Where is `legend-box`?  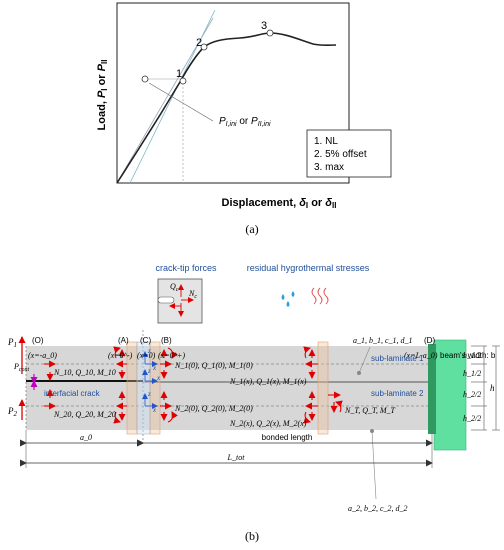
legend-box is located at coordinates (349, 153).